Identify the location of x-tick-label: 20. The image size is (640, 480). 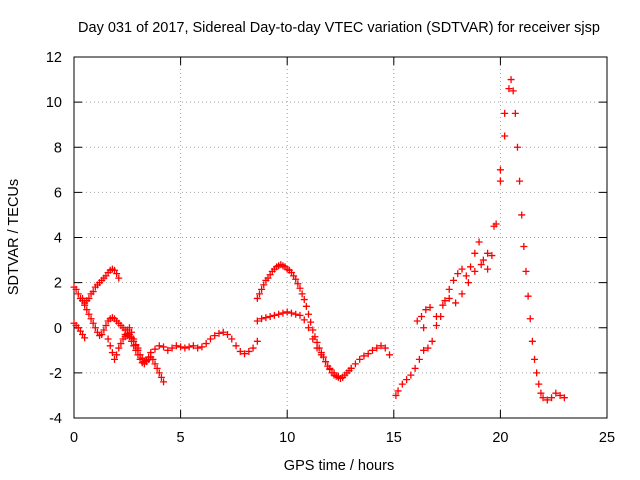
(500, 438).